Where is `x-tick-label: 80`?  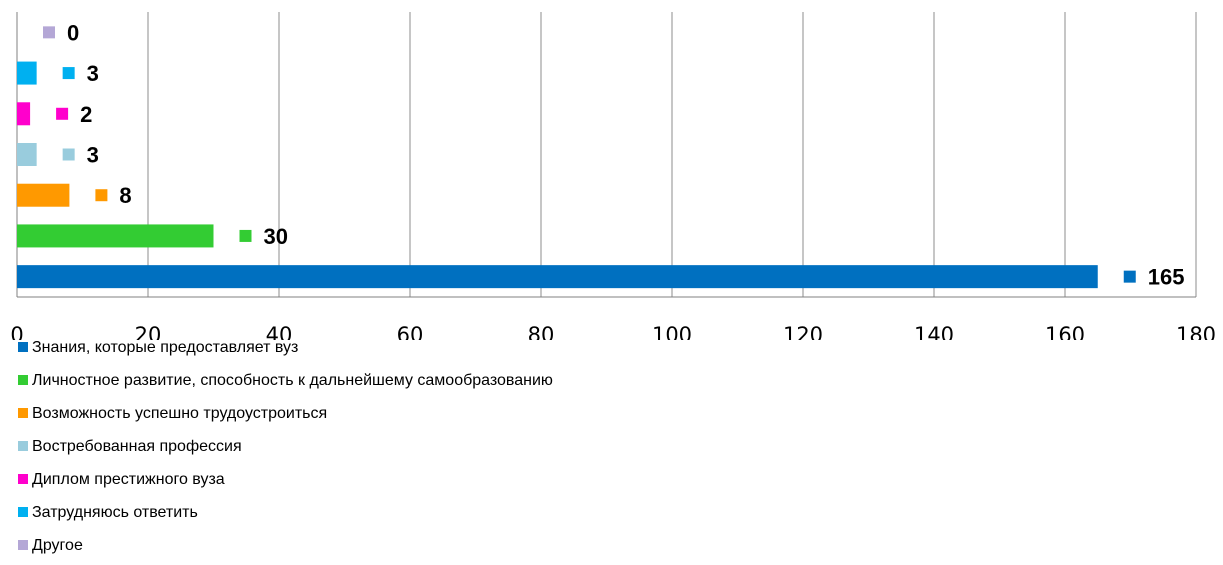 x-tick-label: 80 is located at coordinates (541, 331).